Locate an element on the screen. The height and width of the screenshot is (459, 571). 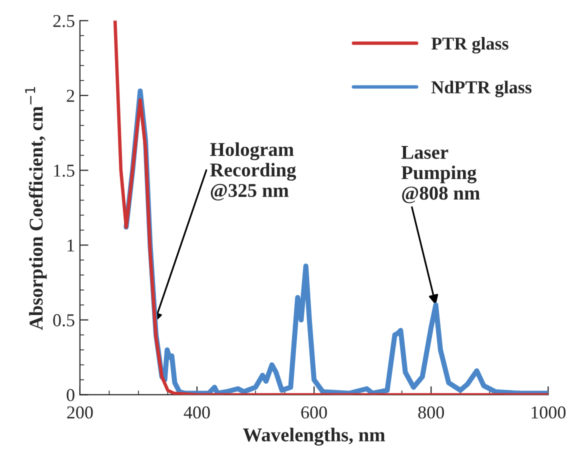
y-tick-label: 0.5 is located at coordinates (63, 320).